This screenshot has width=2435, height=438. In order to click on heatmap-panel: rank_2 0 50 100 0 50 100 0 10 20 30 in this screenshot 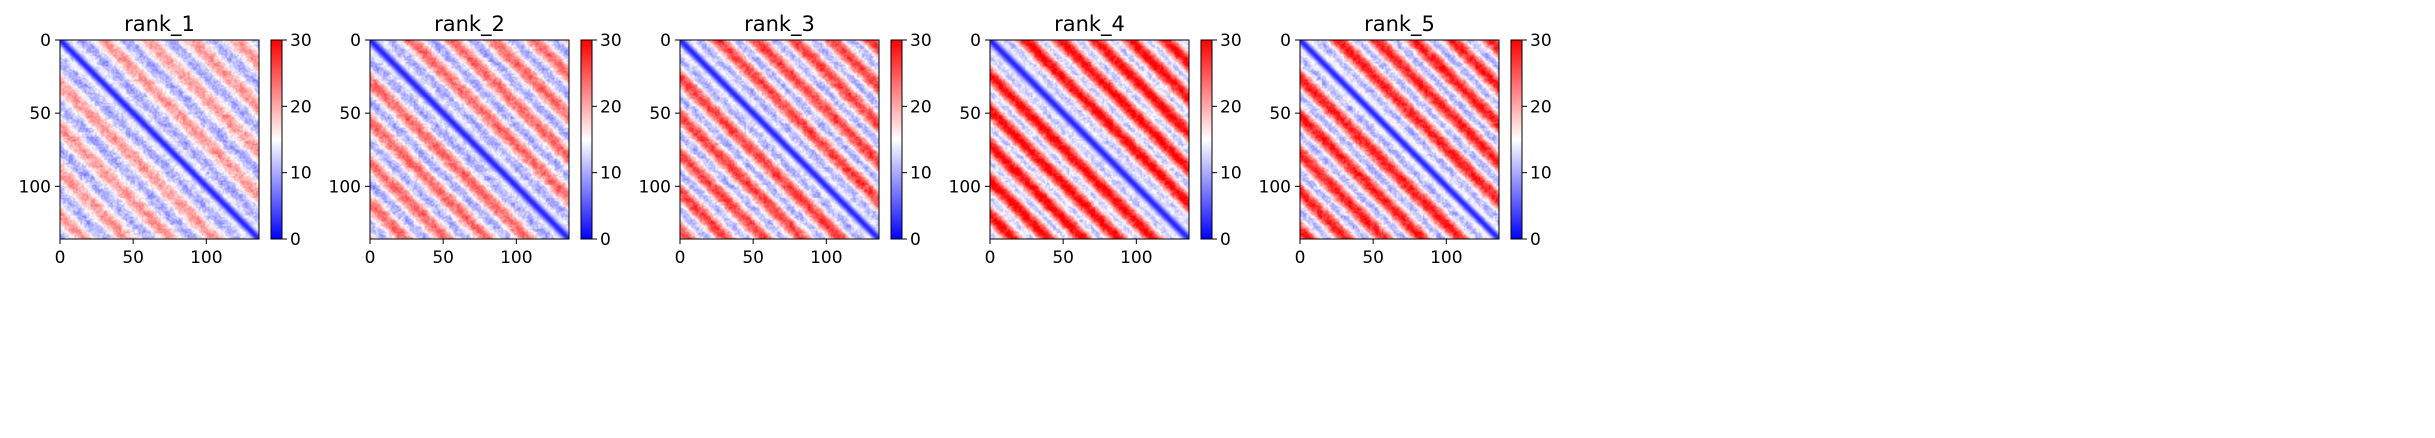, I will do `click(475, 140)`.